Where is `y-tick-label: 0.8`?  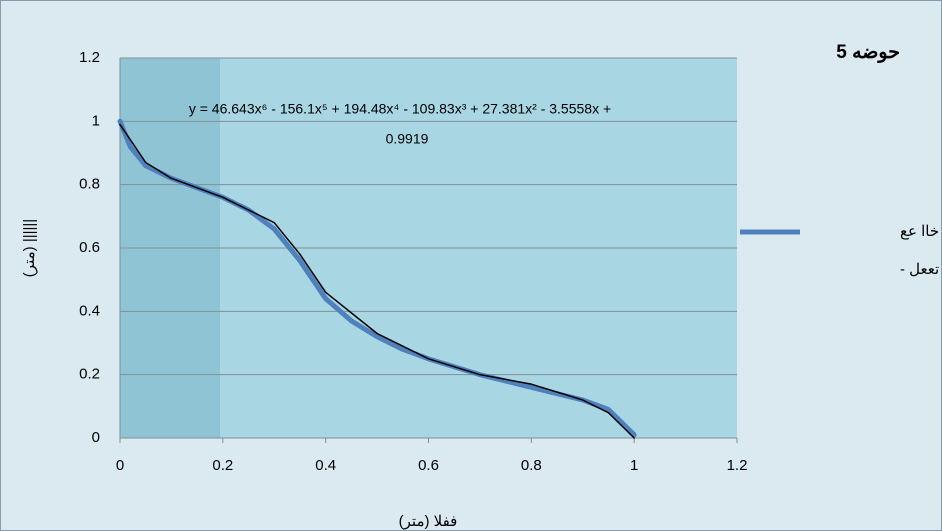 y-tick-label: 0.8 is located at coordinates (89, 184).